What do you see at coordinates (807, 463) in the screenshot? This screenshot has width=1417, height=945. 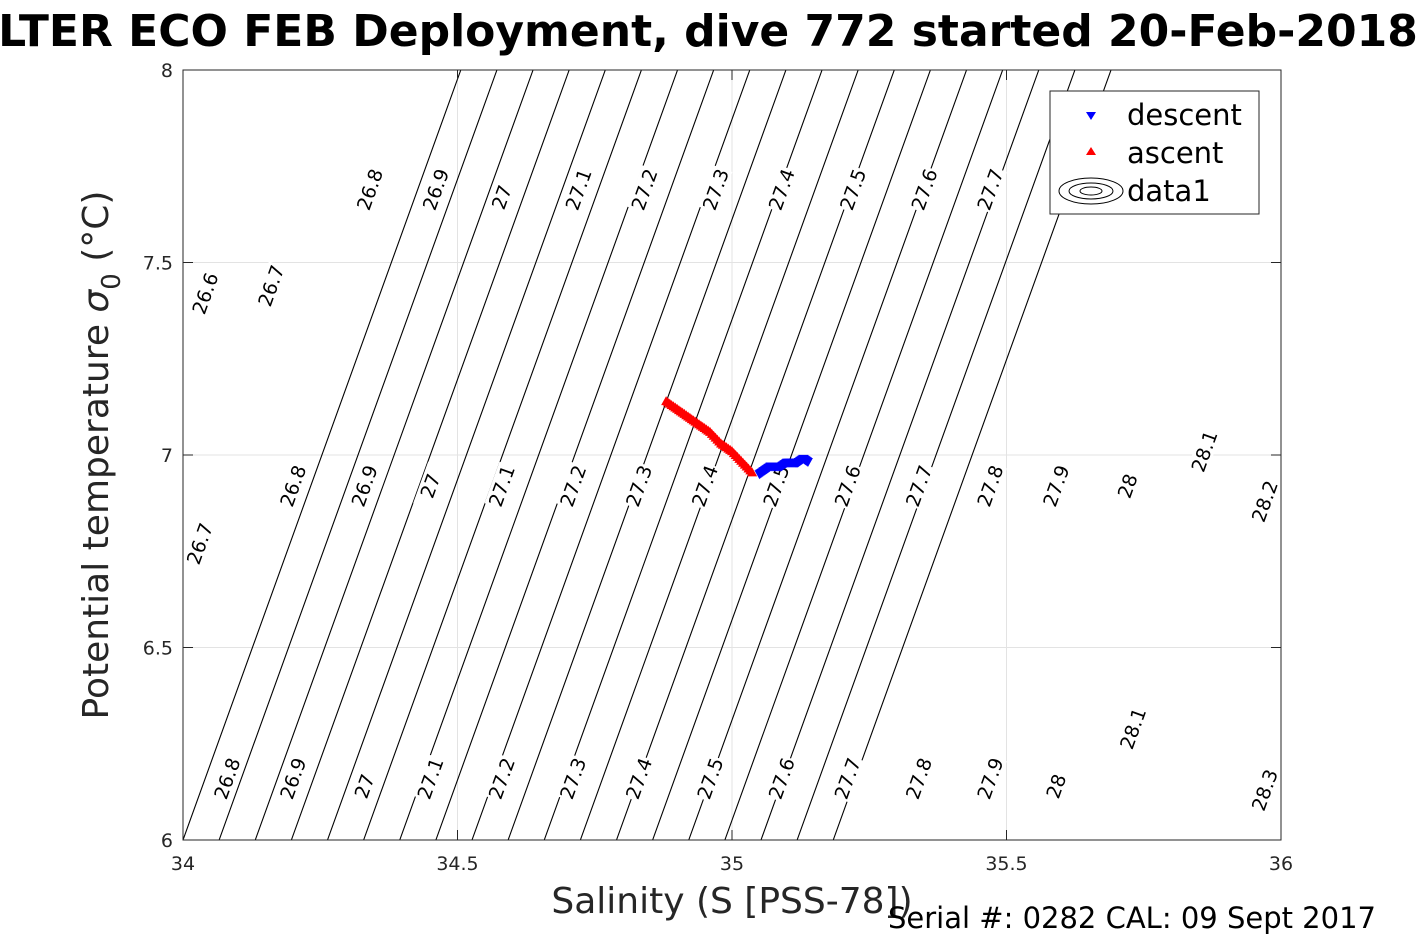 I see `descent-point` at bounding box center [807, 463].